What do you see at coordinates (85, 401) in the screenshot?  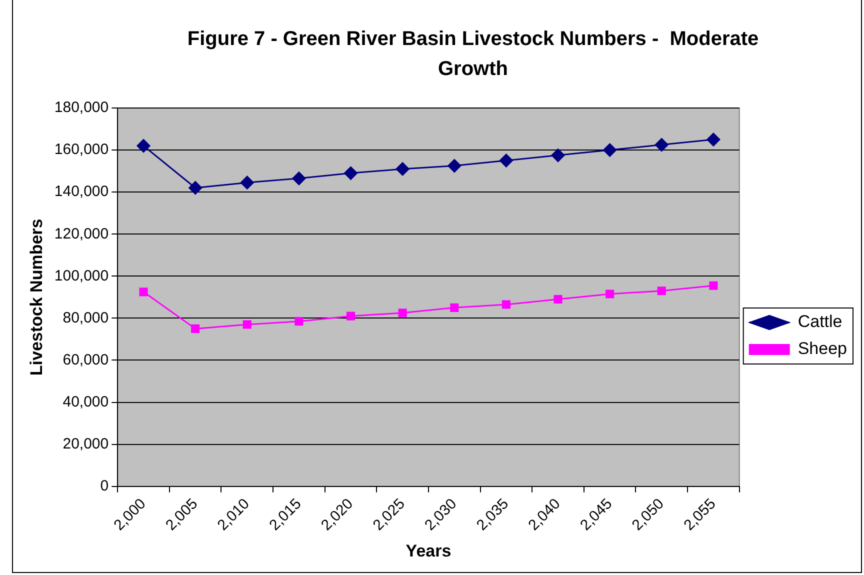 I see `y-tick-label: 40,000` at bounding box center [85, 401].